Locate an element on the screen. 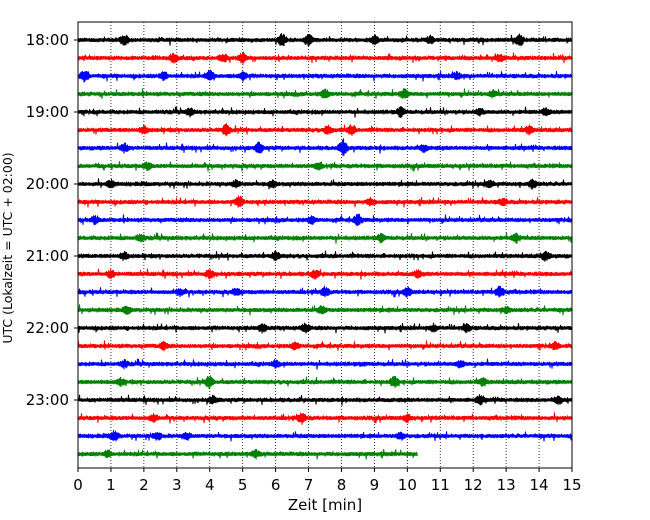  x-tick-label: 15 is located at coordinates (571, 485).